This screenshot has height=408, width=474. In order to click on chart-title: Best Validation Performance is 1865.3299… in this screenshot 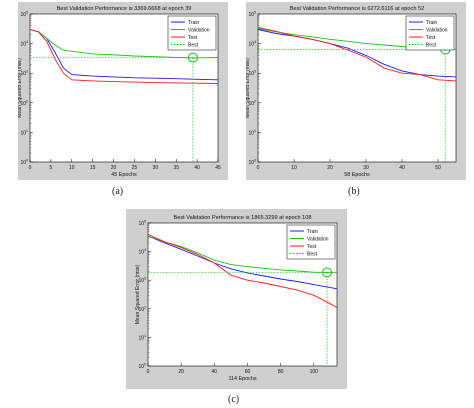, I will do `click(243, 218)`.